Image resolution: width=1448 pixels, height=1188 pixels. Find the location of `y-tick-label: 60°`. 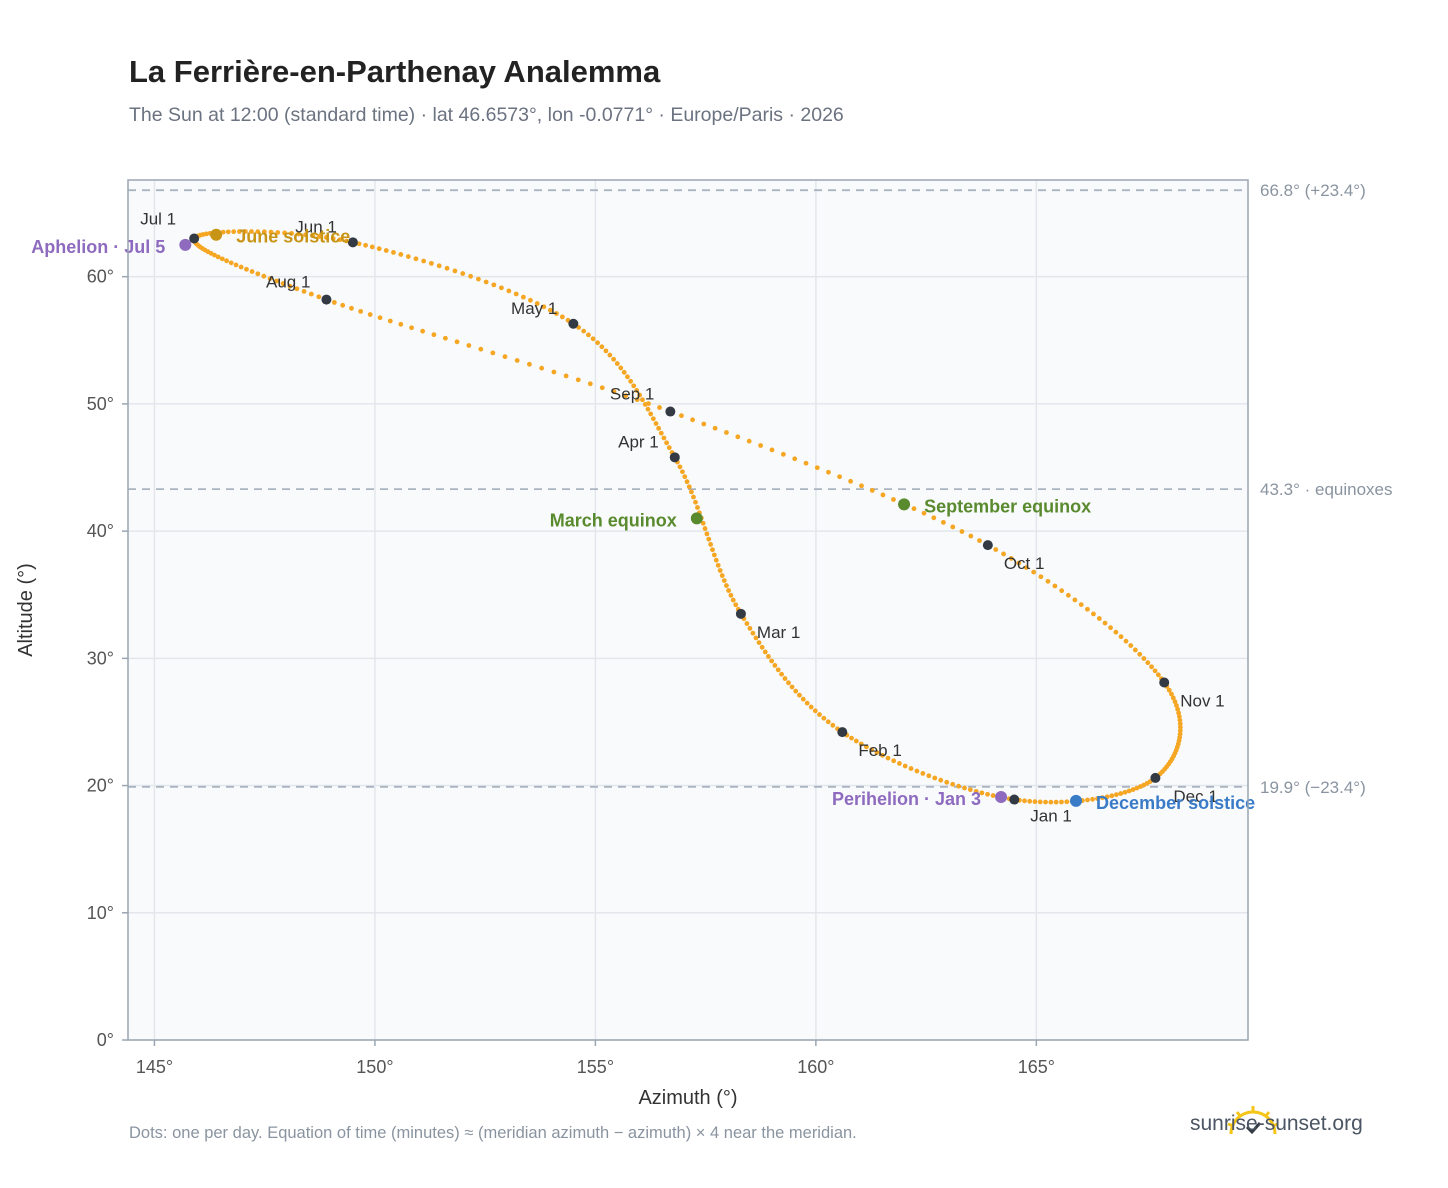

y-tick-label: 60° is located at coordinates (100, 277).